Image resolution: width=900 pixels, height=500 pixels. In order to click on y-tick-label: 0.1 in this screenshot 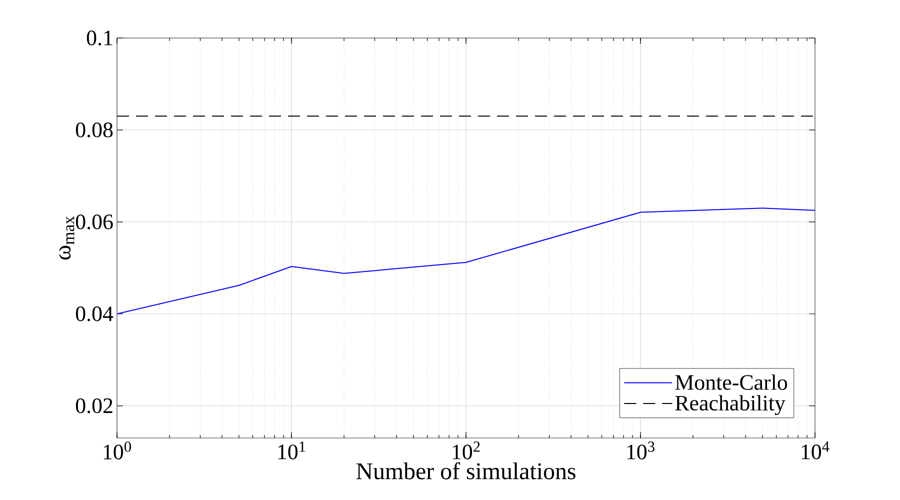, I will do `click(99, 38)`.